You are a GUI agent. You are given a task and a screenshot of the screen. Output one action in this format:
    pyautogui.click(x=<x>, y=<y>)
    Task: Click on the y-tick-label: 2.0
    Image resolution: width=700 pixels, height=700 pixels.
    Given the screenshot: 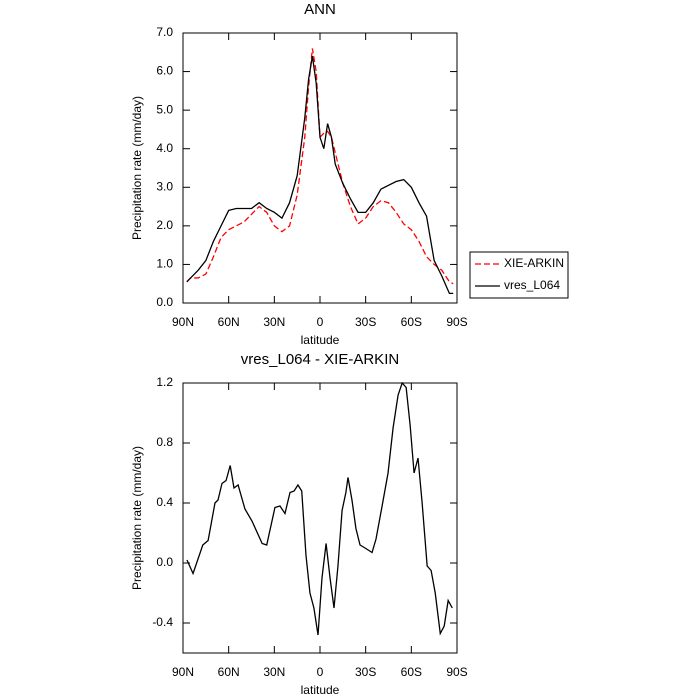 What is the action you would take?
    pyautogui.click(x=164, y=225)
    